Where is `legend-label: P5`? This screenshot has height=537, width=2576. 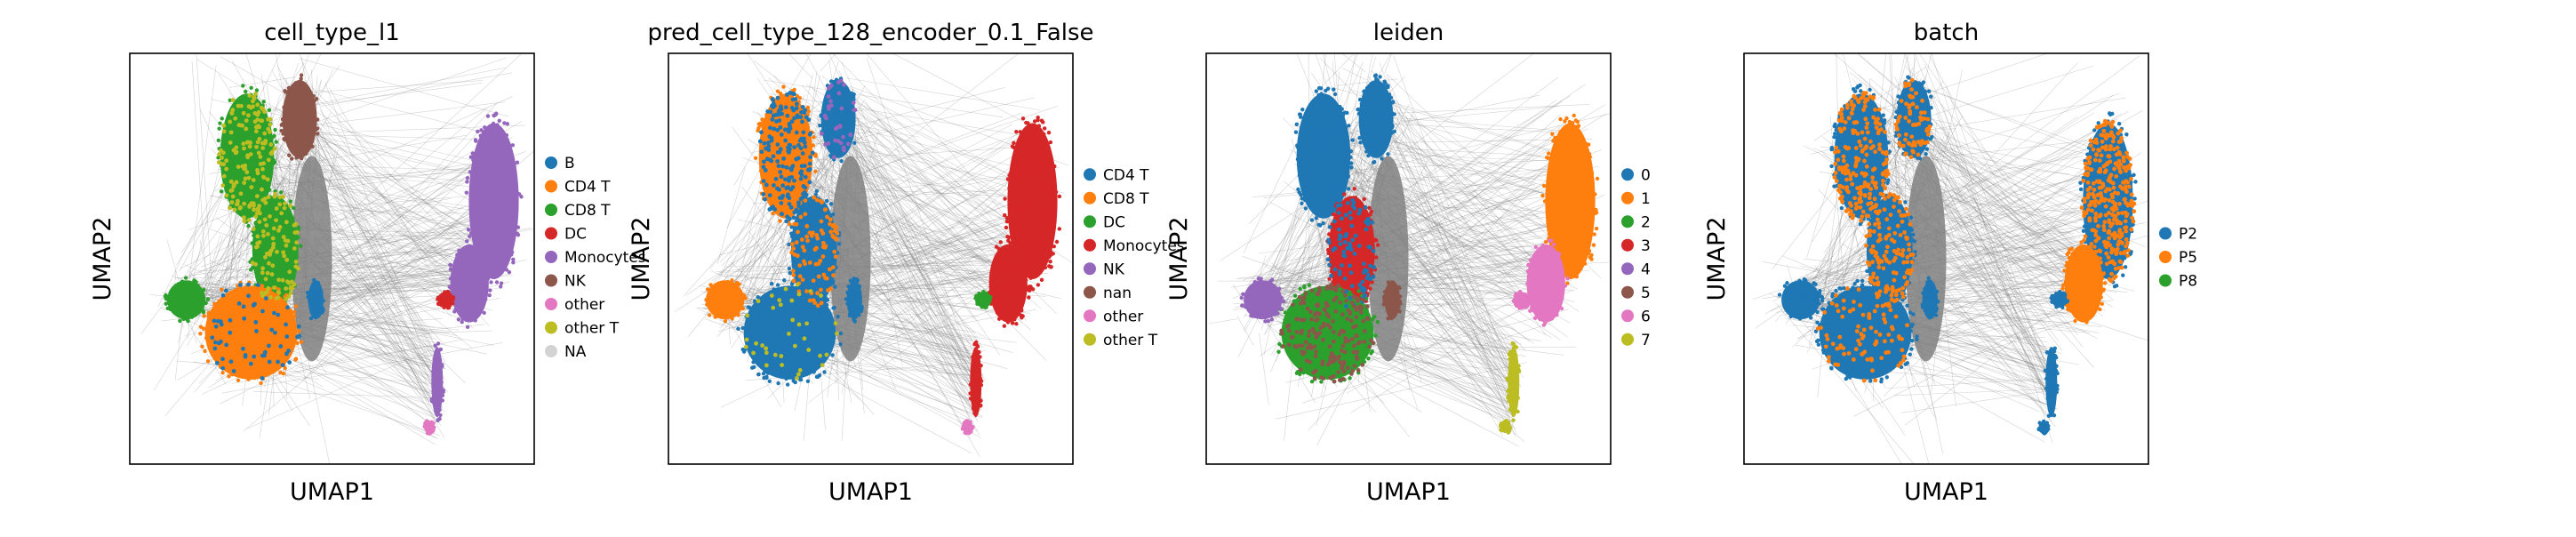
legend-label: P5 is located at coordinates (2188, 258).